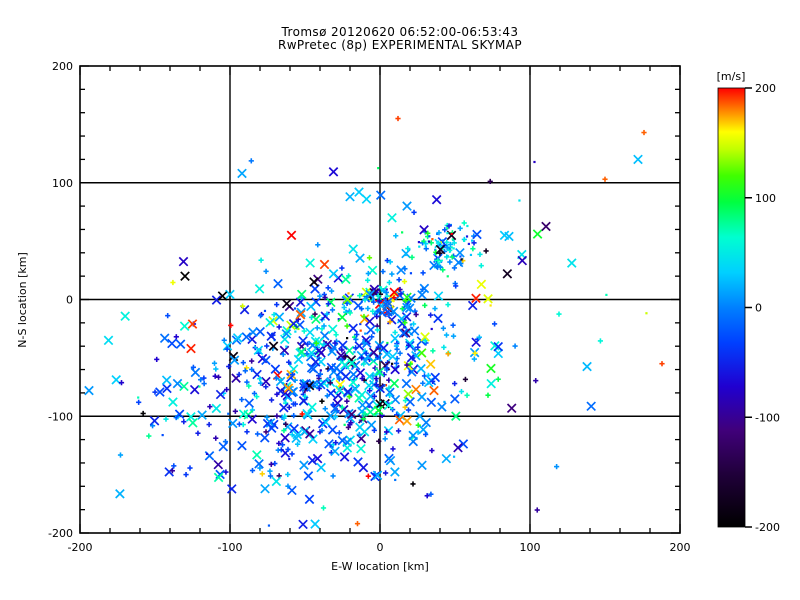  Describe the element at coordinates (765, 88) in the screenshot. I see `colorbar-tick-label: 200` at that location.